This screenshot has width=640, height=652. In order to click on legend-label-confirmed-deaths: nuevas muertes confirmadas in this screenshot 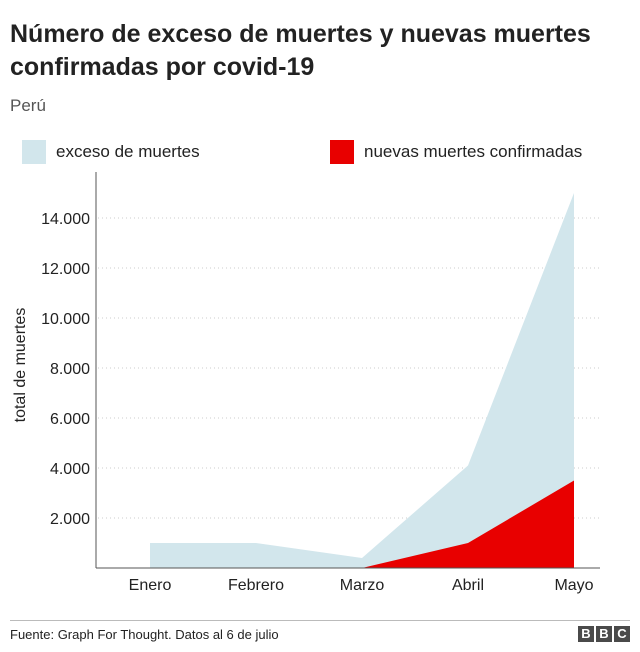, I will do `click(473, 151)`.